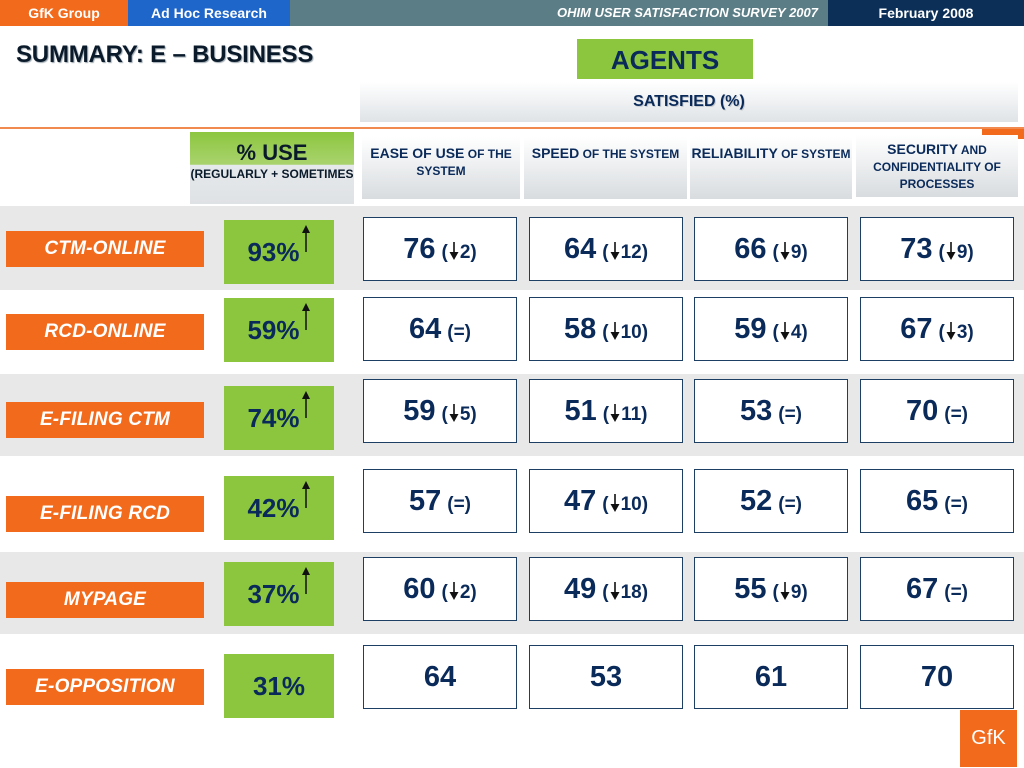 The height and width of the screenshot is (768, 1024). What do you see at coordinates (771, 249) in the screenshot?
I see `score-cell: 66(9)` at bounding box center [771, 249].